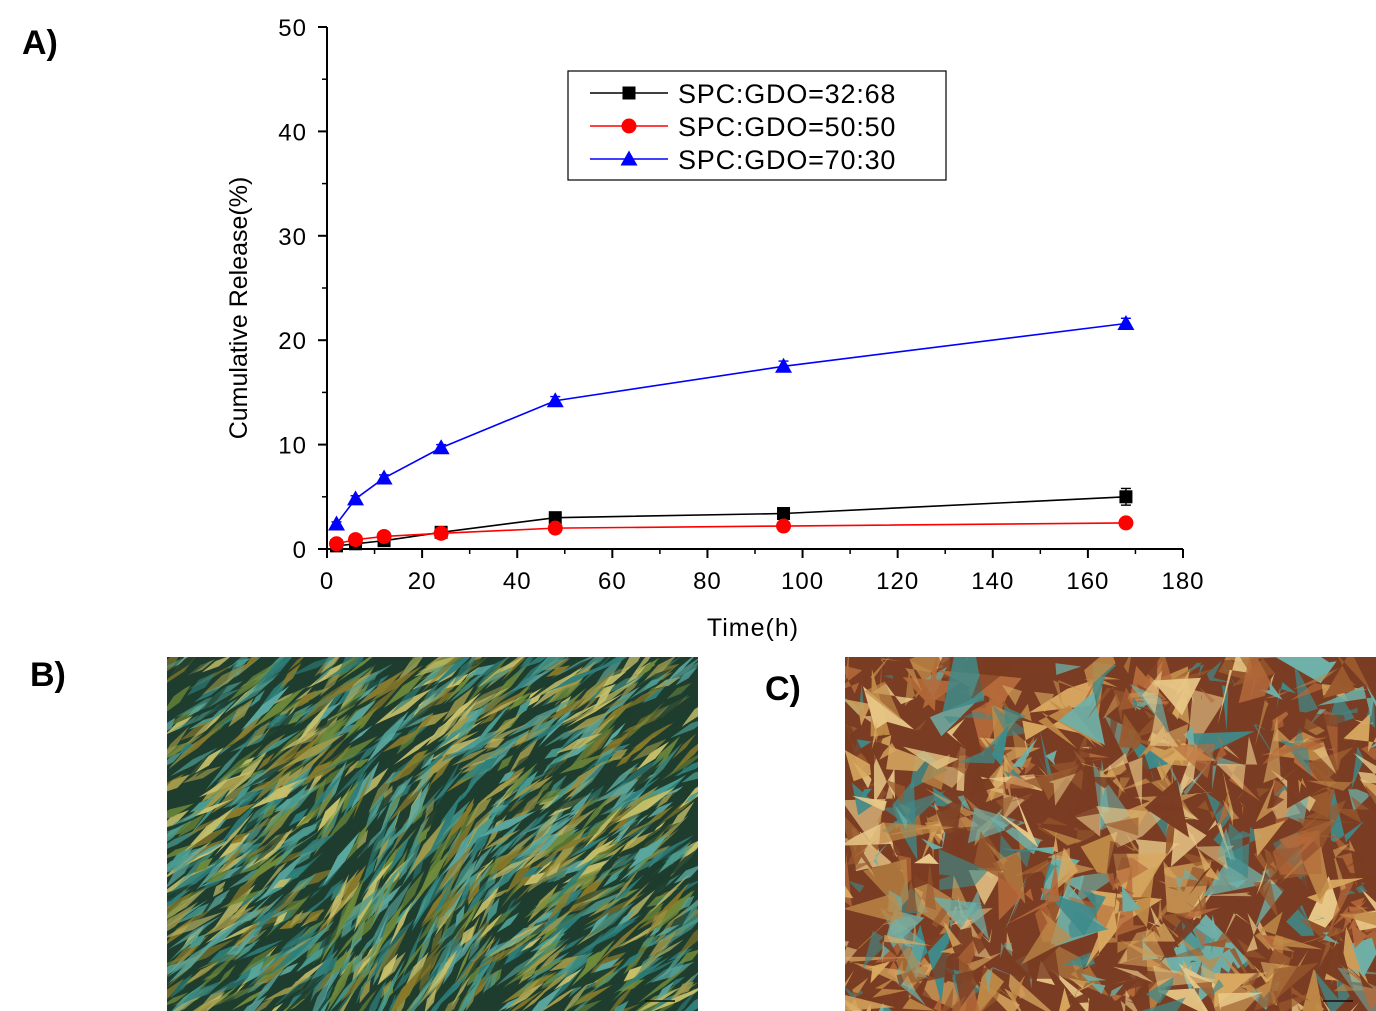 The width and height of the screenshot is (1376, 1011). What do you see at coordinates (787, 160) in the screenshot?
I see `legend-label-2: SPC:GDO=70:30` at bounding box center [787, 160].